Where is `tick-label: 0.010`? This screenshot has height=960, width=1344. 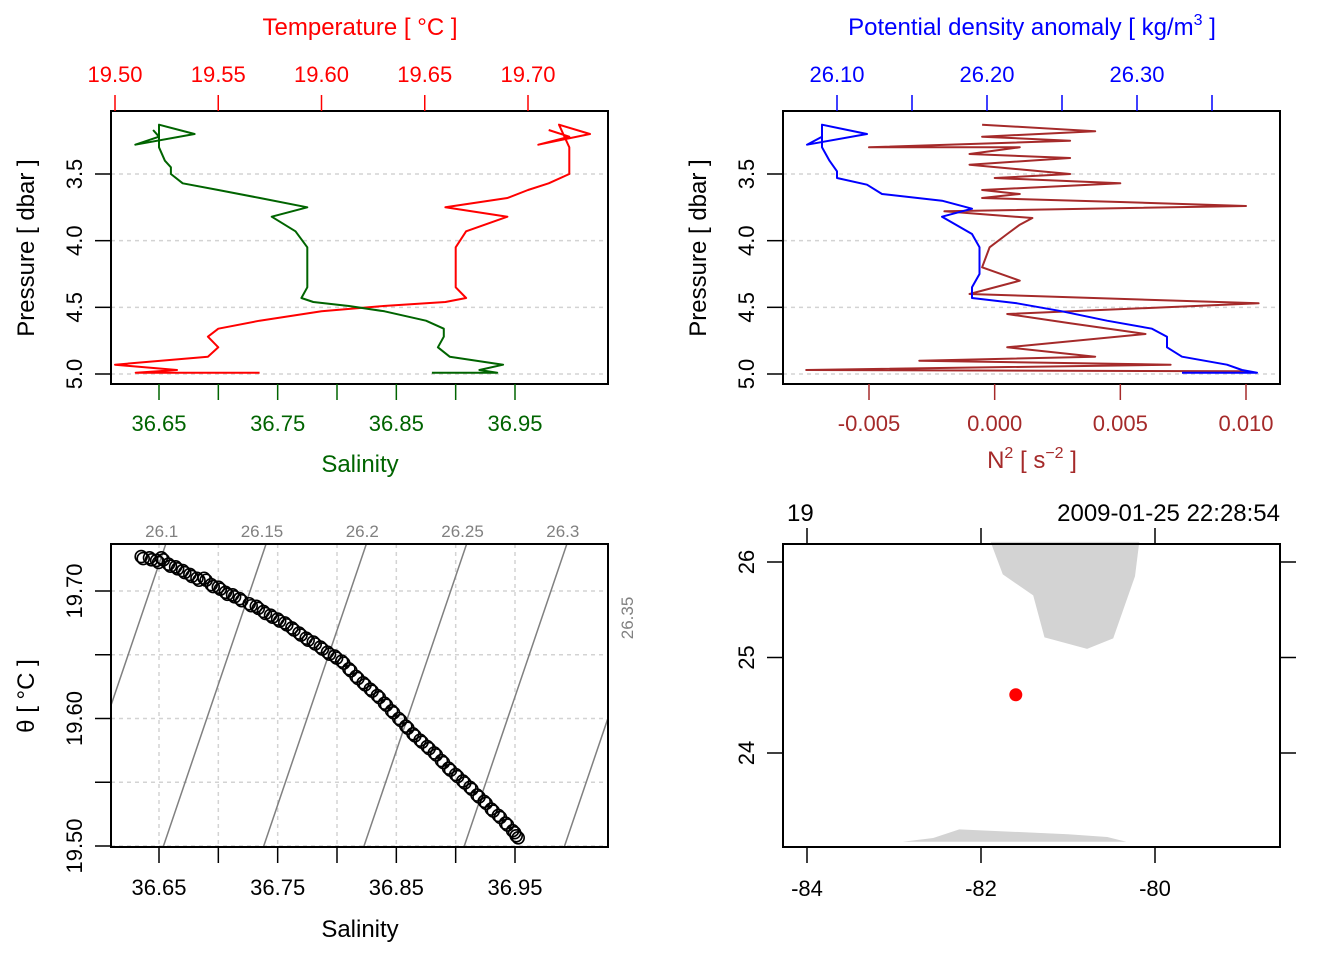 tick-label: 0.010 is located at coordinates (1245, 423).